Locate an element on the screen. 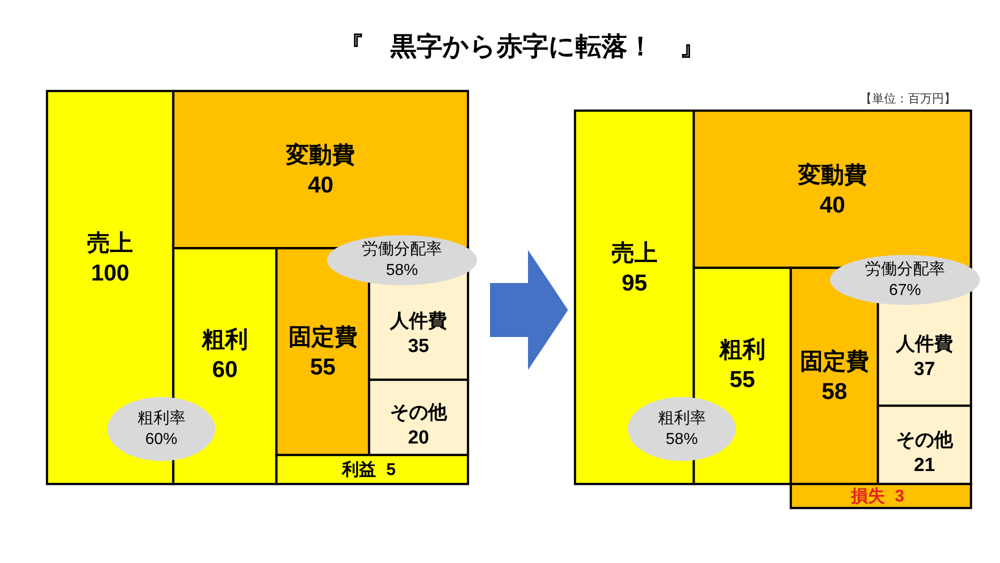  text: 『 黒字から赤字に転落！ 』 is located at coordinates (522, 46).